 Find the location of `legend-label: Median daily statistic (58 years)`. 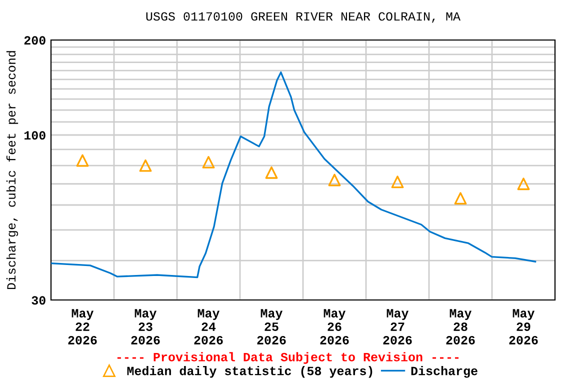

legend-label: Median daily statistic (58 years) is located at coordinates (249, 372).